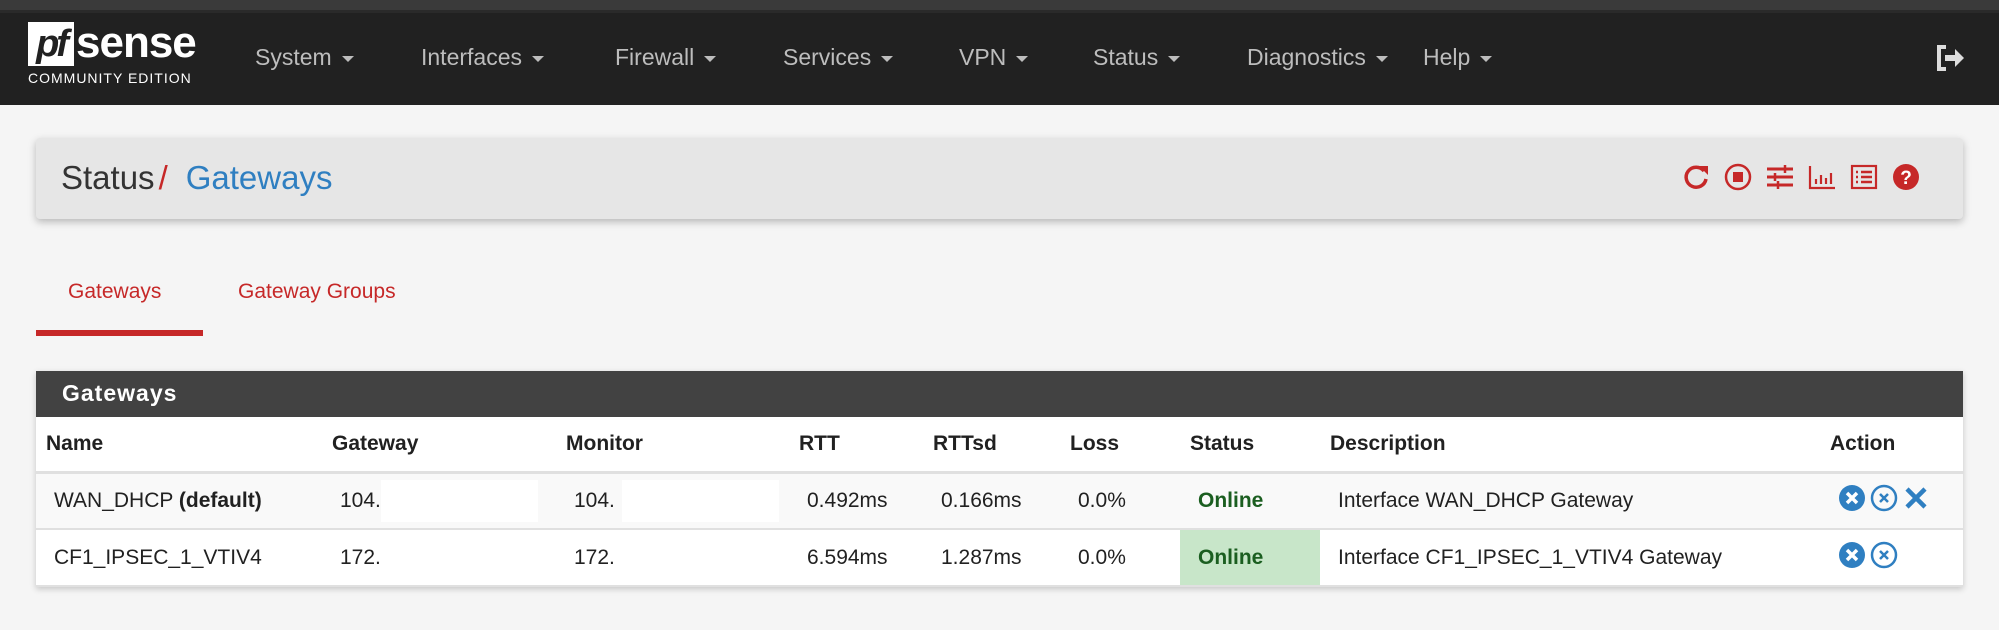 The height and width of the screenshot is (630, 1999). What do you see at coordinates (666, 57) in the screenshot?
I see `nav-firewall: Firewall` at bounding box center [666, 57].